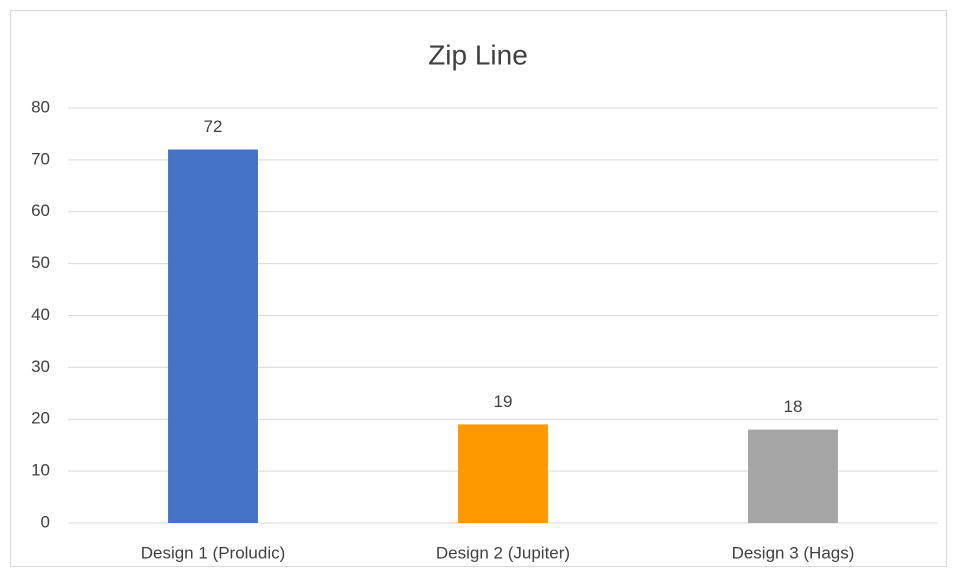  Describe the element at coordinates (40, 314) in the screenshot. I see `y-tick-label: 40` at that location.